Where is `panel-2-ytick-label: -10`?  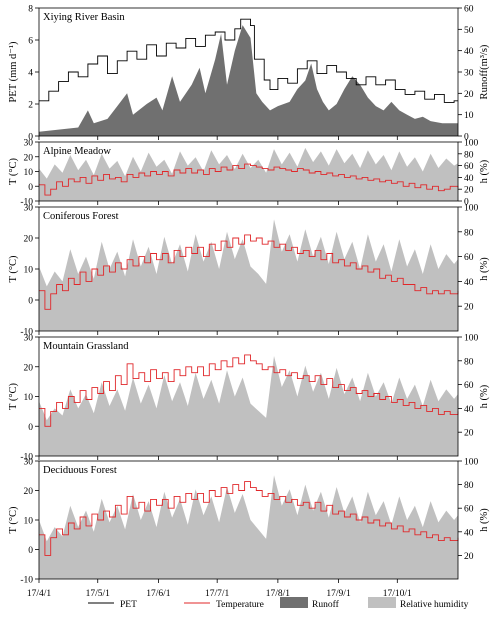
panel-2-ytick-label: -10 is located at coordinates (26, 203).